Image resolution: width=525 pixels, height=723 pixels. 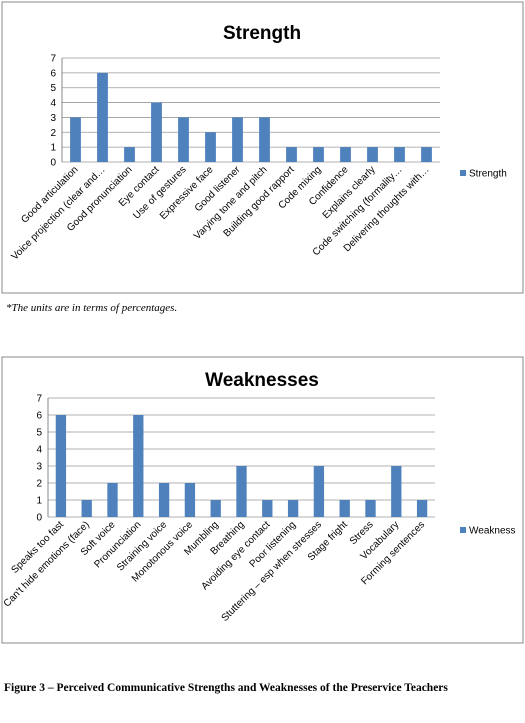 I want to click on footnote: *The units are in terms of percentages., so click(x=92, y=308).